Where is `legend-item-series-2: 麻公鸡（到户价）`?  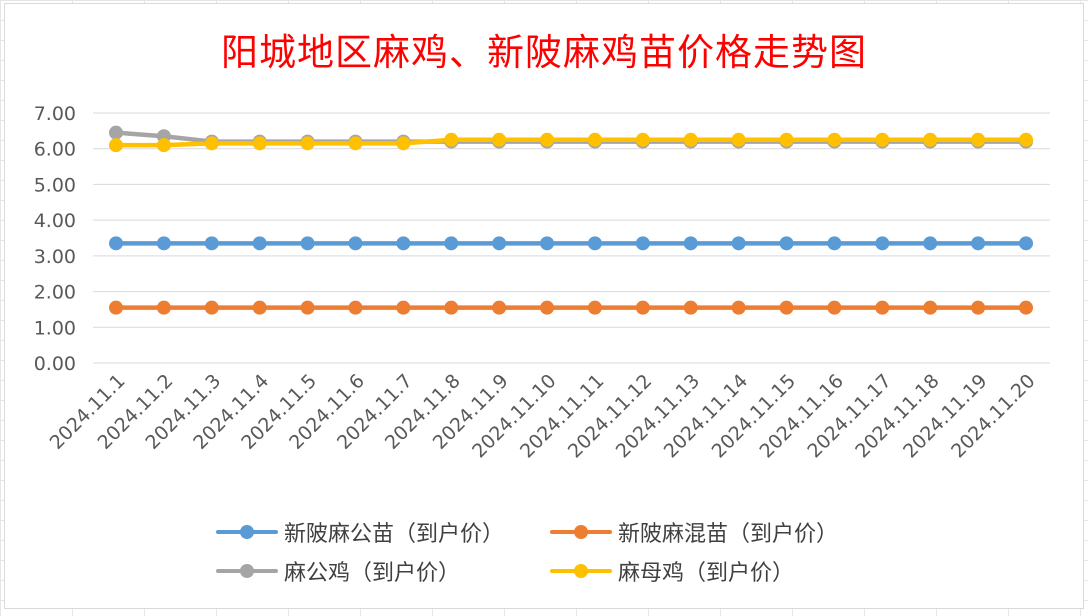 legend-item-series-2: 麻公鸡（到户价） is located at coordinates (338, 571).